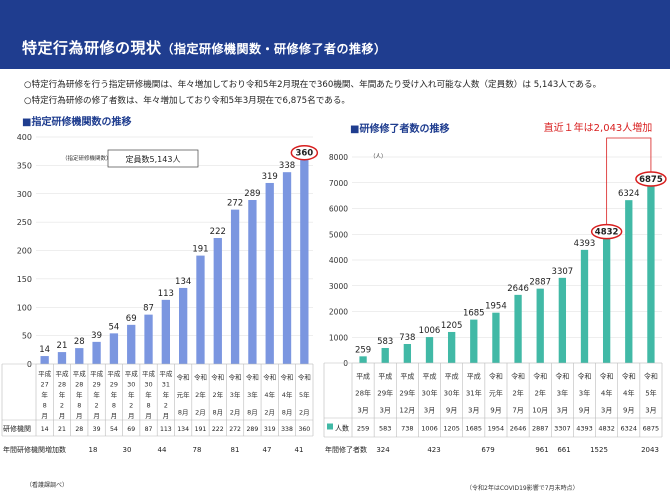 The image size is (670, 499). I want to click on bar-value-label: 1205, so click(452, 326).